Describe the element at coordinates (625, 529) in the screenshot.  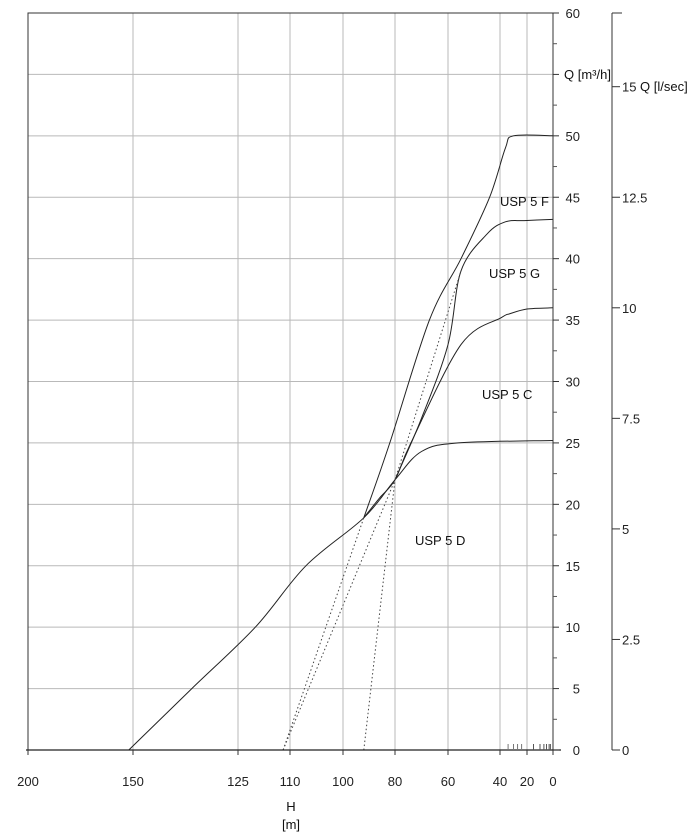
I see `y2-tick-label: 5` at that location.